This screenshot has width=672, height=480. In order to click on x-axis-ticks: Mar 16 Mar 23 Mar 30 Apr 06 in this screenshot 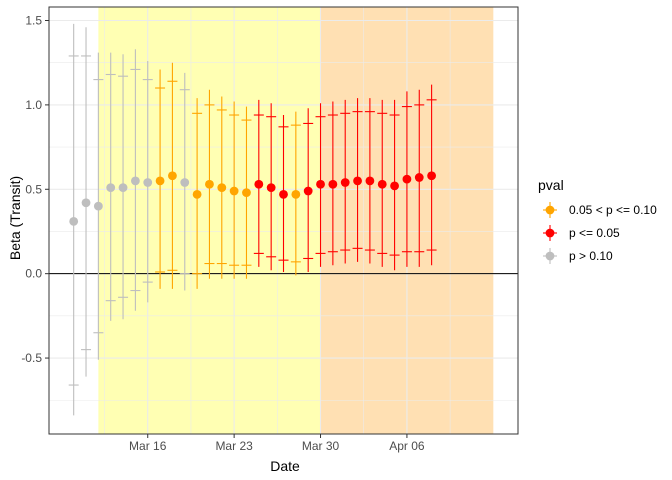, I will do `click(277, 443)`.